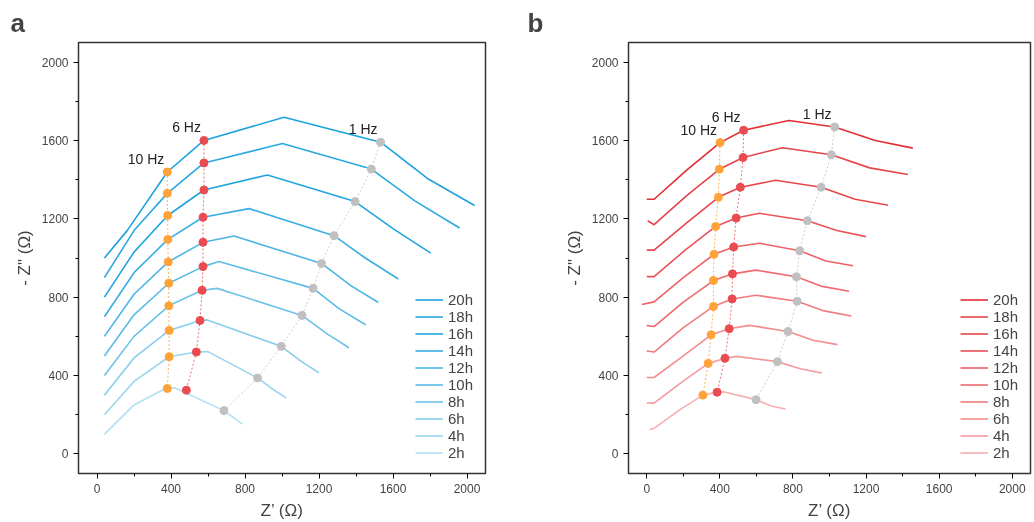  I want to click on series-label: 6 Hz, so click(186, 127).